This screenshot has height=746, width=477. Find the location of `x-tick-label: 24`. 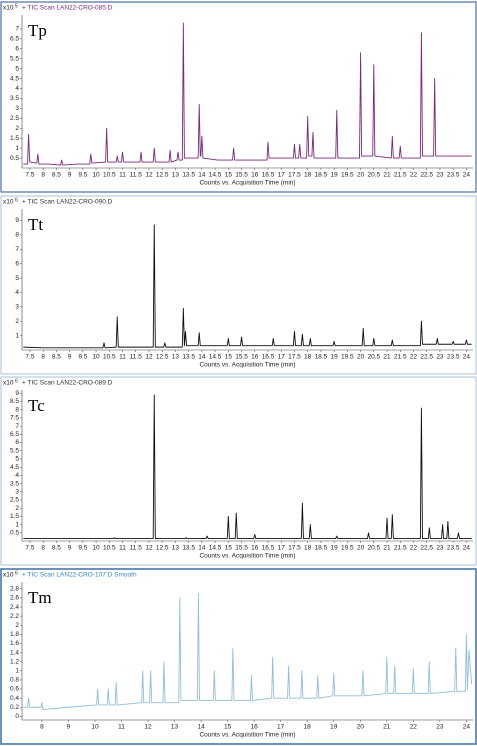

x-tick-label: 24 is located at coordinates (467, 727).